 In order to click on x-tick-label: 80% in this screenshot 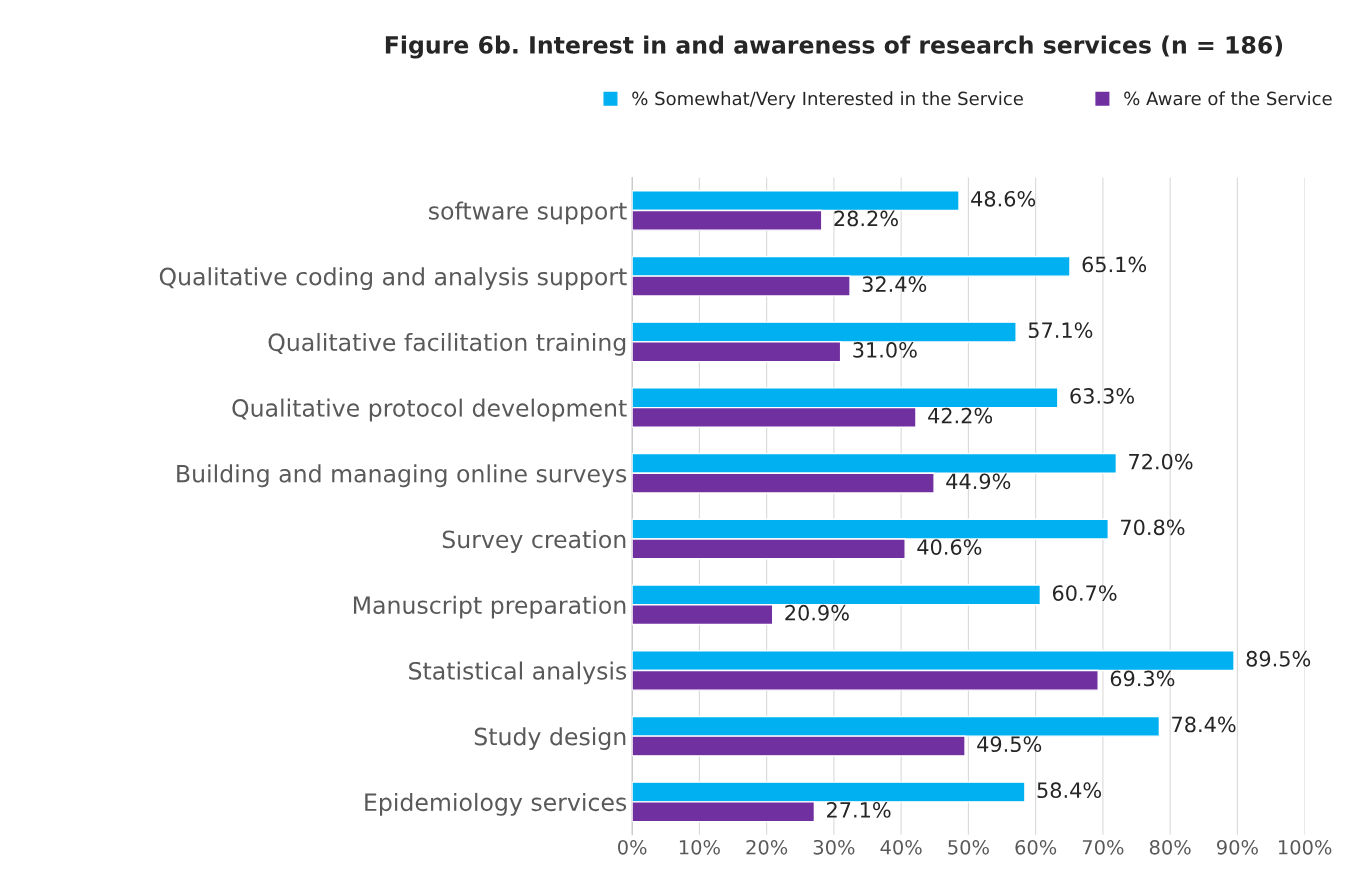, I will do `click(1170, 847)`.